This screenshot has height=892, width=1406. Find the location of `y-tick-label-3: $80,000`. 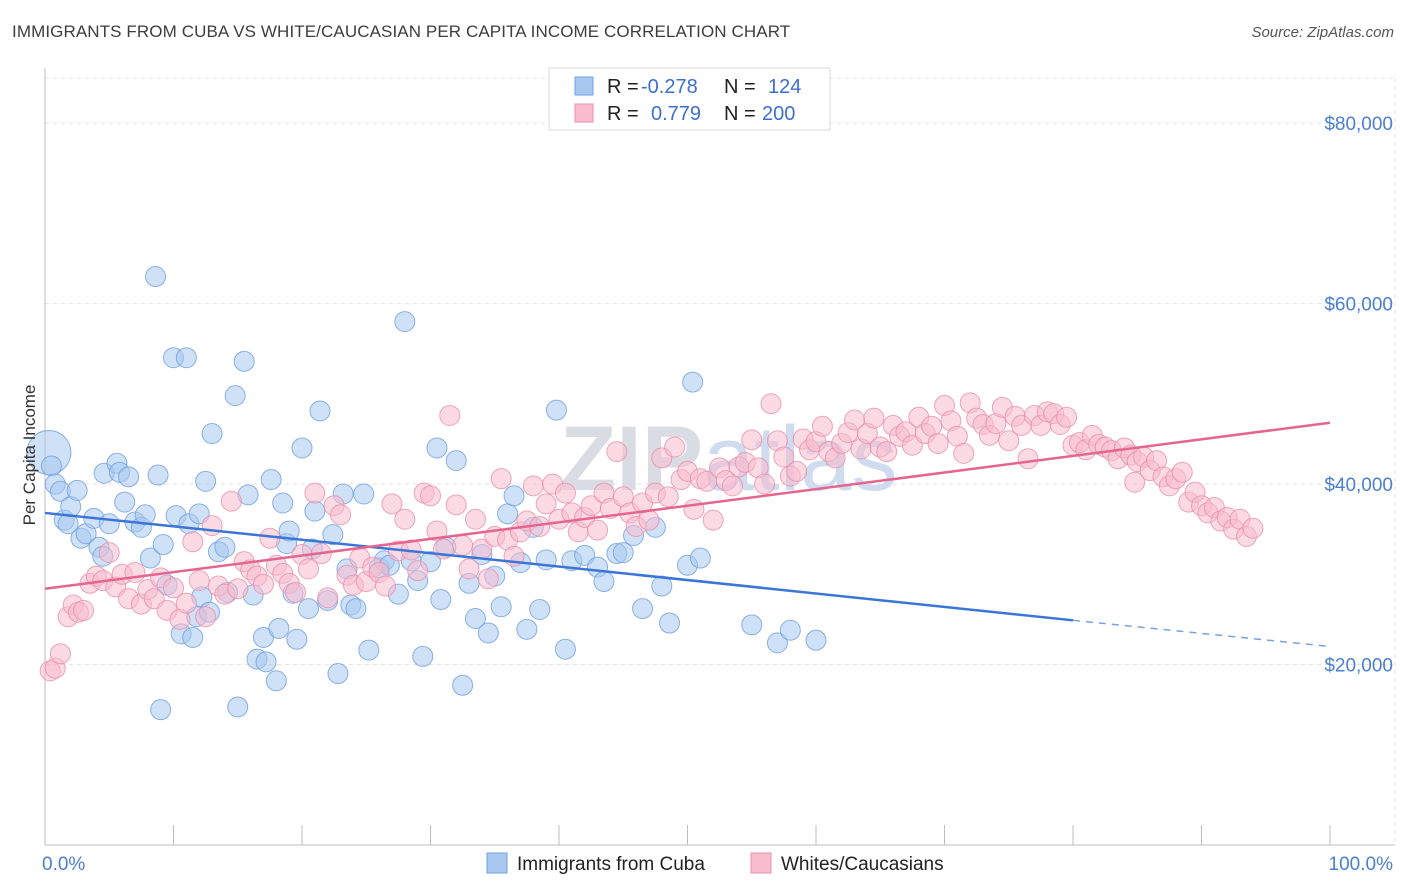

y-tick-label-3: $80,000 is located at coordinates (1358, 124).